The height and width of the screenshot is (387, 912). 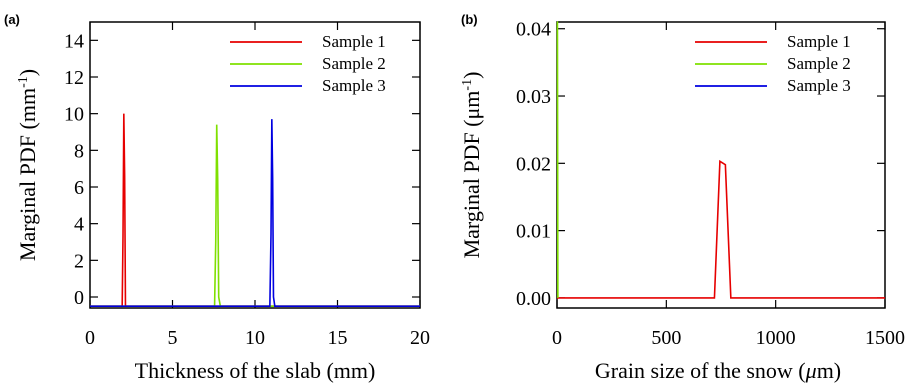 What do you see at coordinates (74, 115) in the screenshot?
I see `y-tick-label: 10` at bounding box center [74, 115].